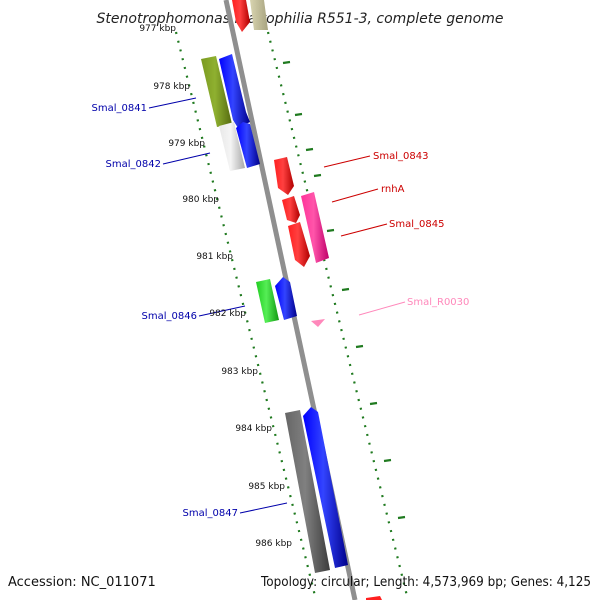 Image resolution: width=600 pixels, height=600 pixels. What do you see at coordinates (266, 487) in the screenshot?
I see `tick-label-985: 985 kbp` at bounding box center [266, 487].